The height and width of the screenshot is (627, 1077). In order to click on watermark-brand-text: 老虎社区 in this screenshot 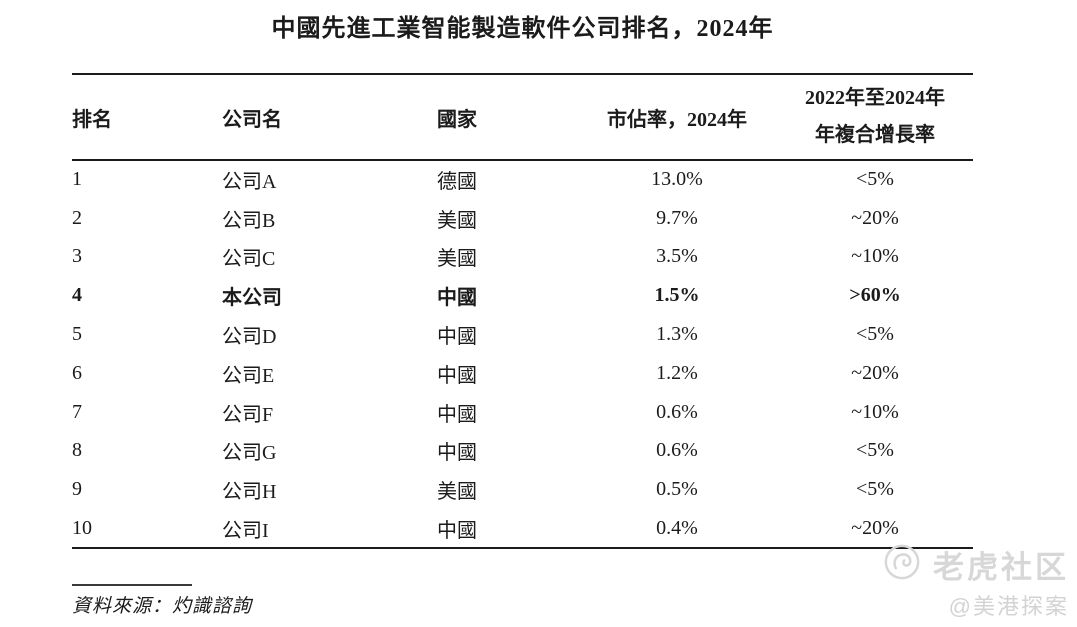, I will do `click(1001, 567)`.